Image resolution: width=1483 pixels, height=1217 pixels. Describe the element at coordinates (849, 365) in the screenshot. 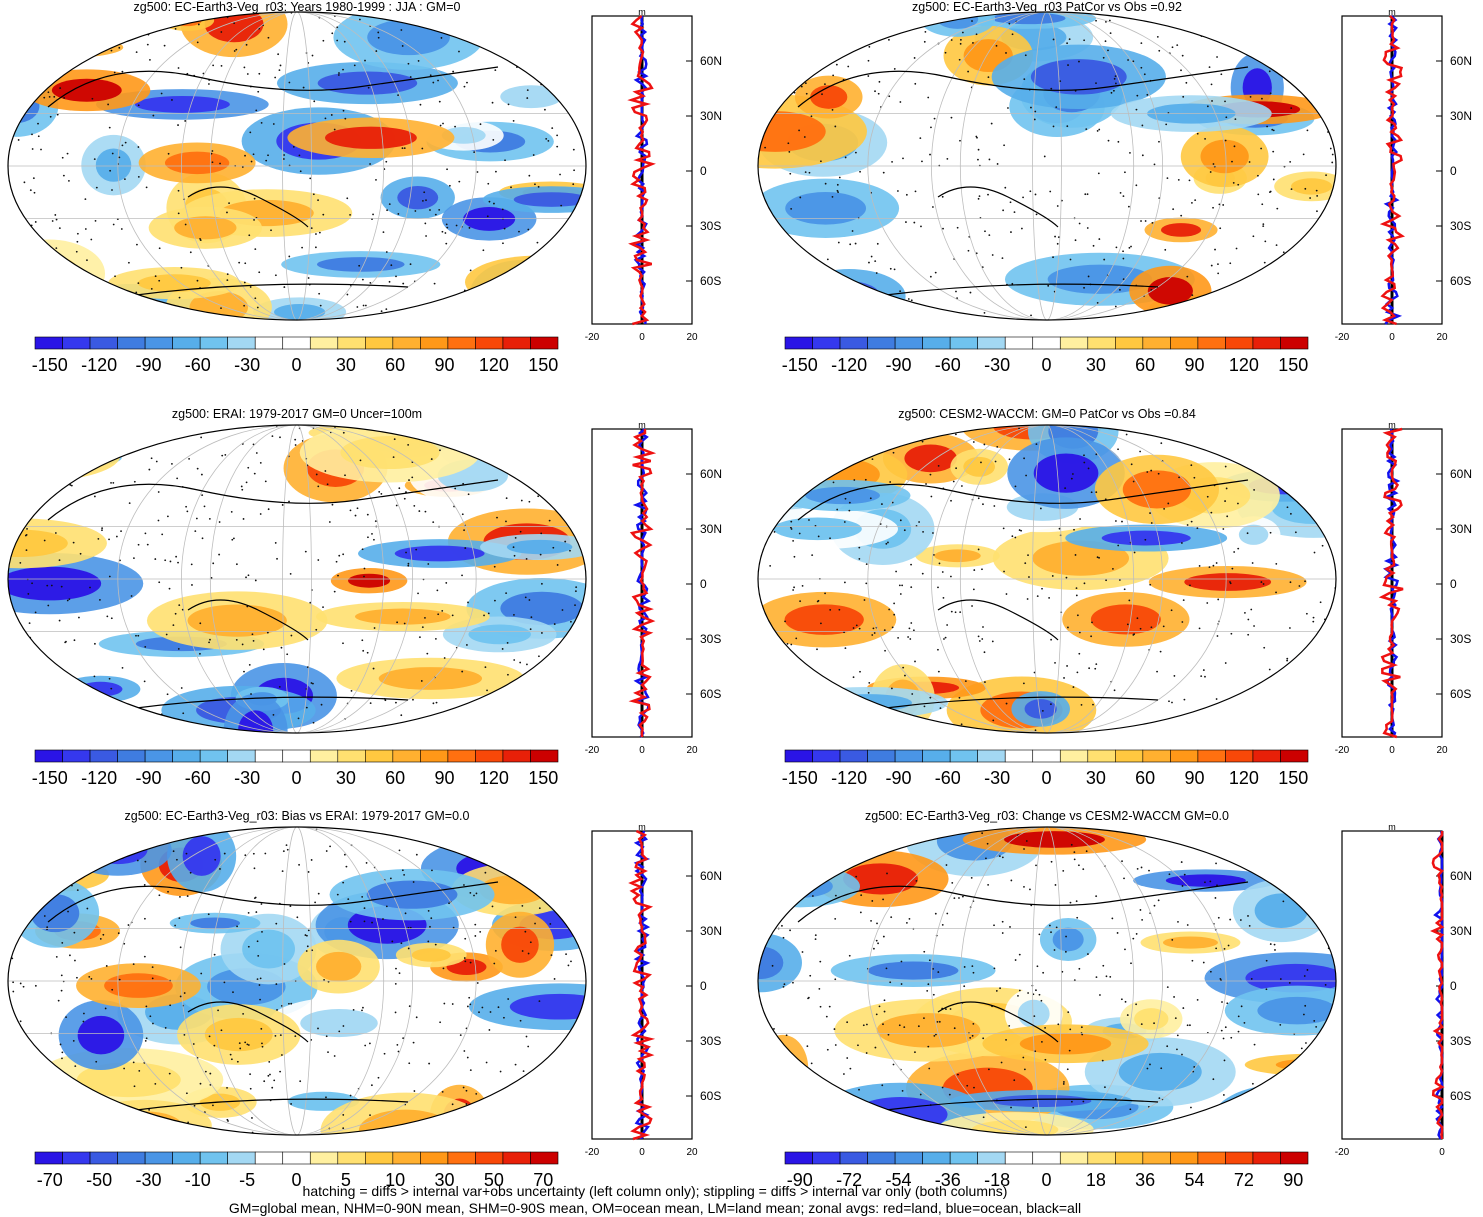

I see `colorbar-tick-label: -120` at that location.